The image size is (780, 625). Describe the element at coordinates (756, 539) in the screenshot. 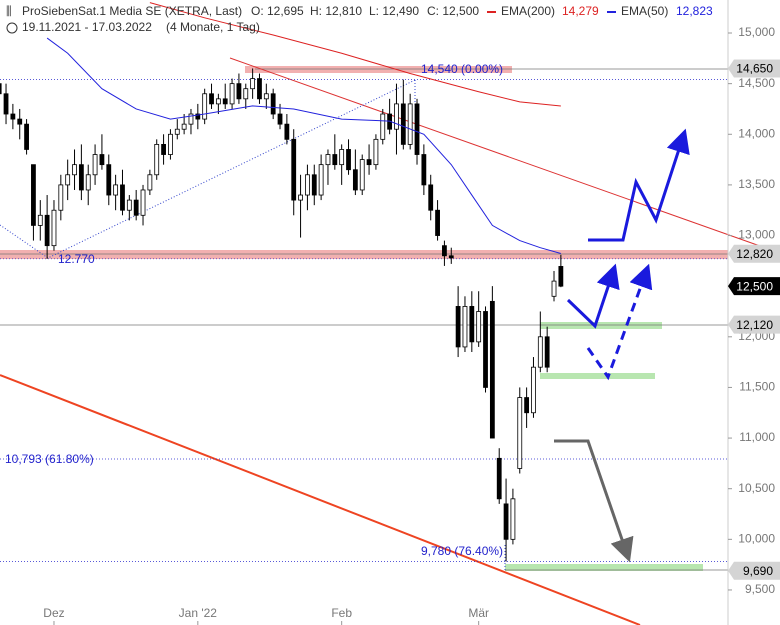

I see `y-tick-label: 10,000` at that location.